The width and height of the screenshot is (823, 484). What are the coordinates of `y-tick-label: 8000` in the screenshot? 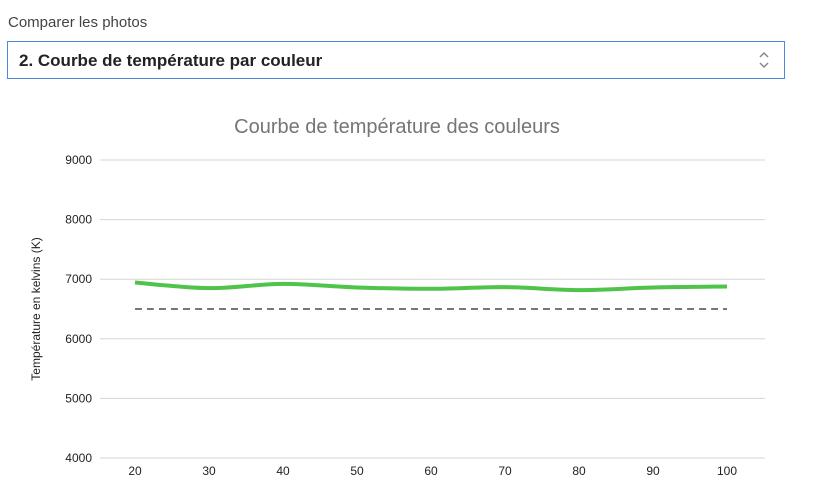 It's located at (78, 220).